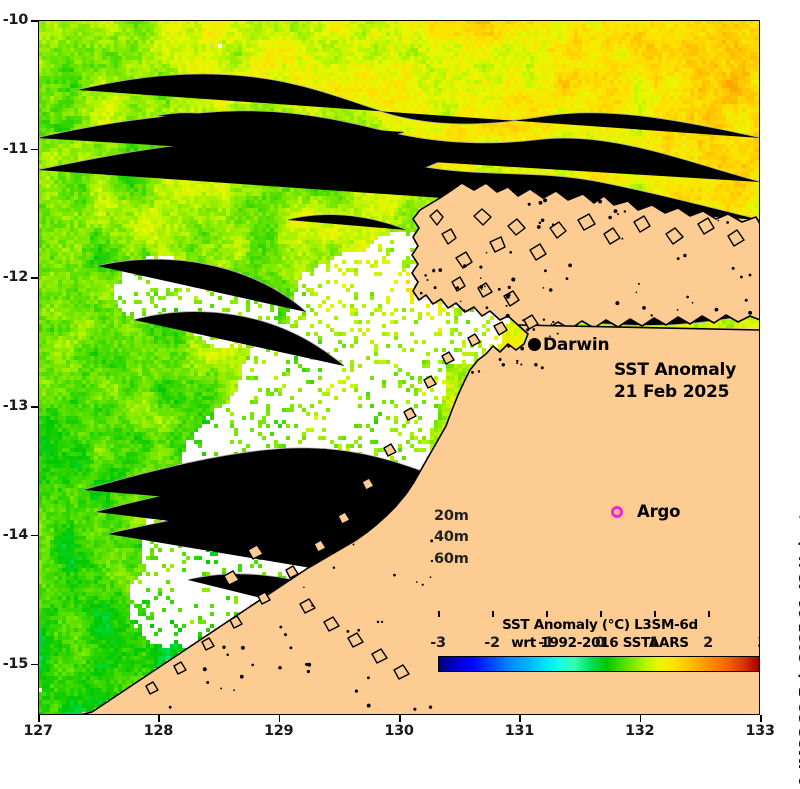  What do you see at coordinates (15, 148) in the screenshot?
I see `y-axis-tick-label: -11` at bounding box center [15, 148].